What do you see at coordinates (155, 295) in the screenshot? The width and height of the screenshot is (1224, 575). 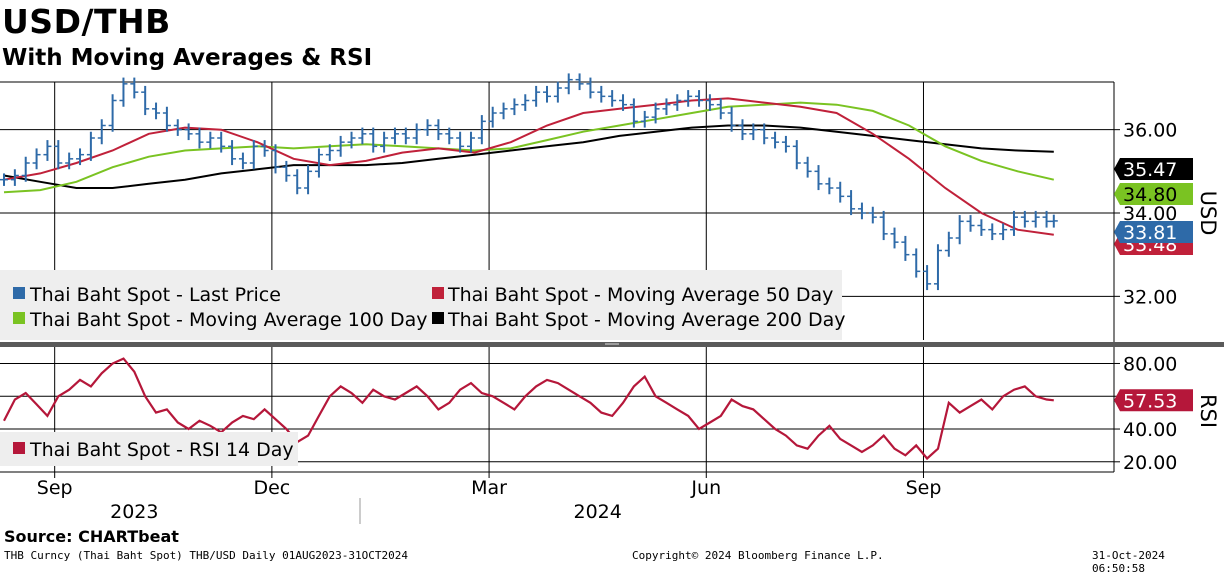 I see `legend-label-price: Thai Baht Spot - Last Price` at bounding box center [155, 295].